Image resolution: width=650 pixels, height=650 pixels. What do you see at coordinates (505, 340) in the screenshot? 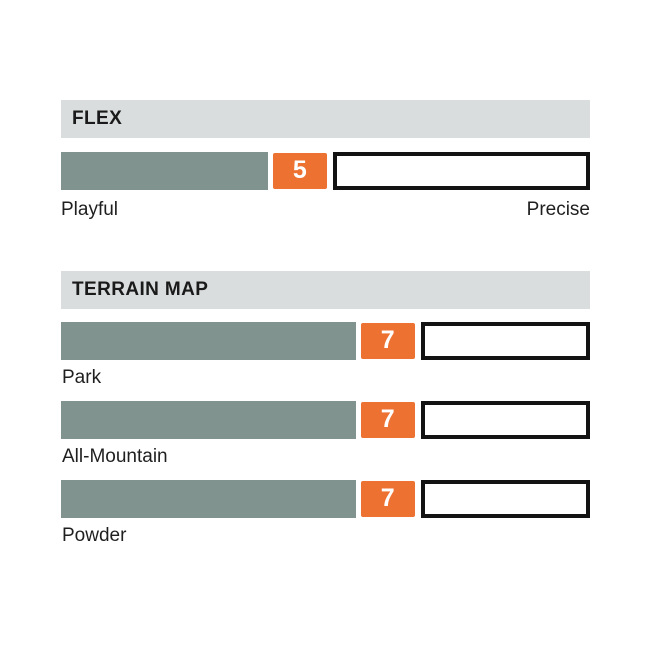
I see `park-rating-track` at bounding box center [505, 340].